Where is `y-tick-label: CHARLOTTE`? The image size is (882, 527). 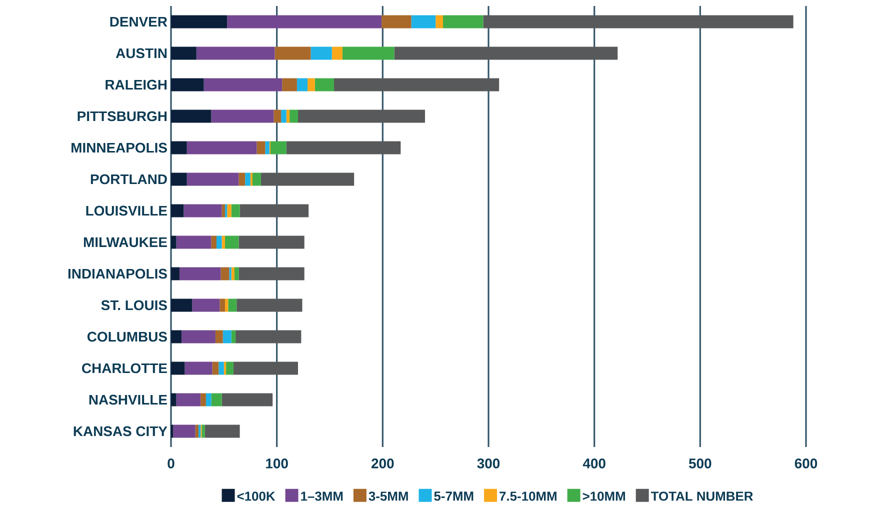
y-tick-label: CHARLOTTE is located at coordinates (124, 368).